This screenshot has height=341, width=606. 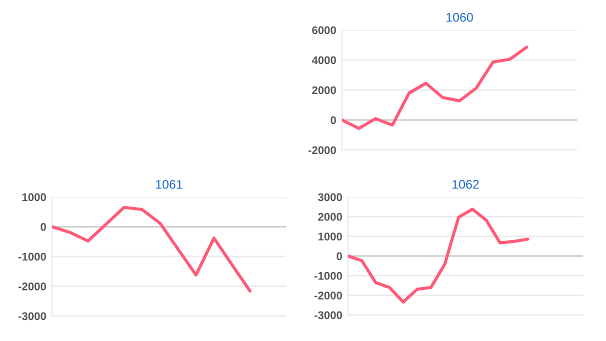 What do you see at coordinates (324, 60) in the screenshot?
I see `y-tick-label: 4000` at bounding box center [324, 60].